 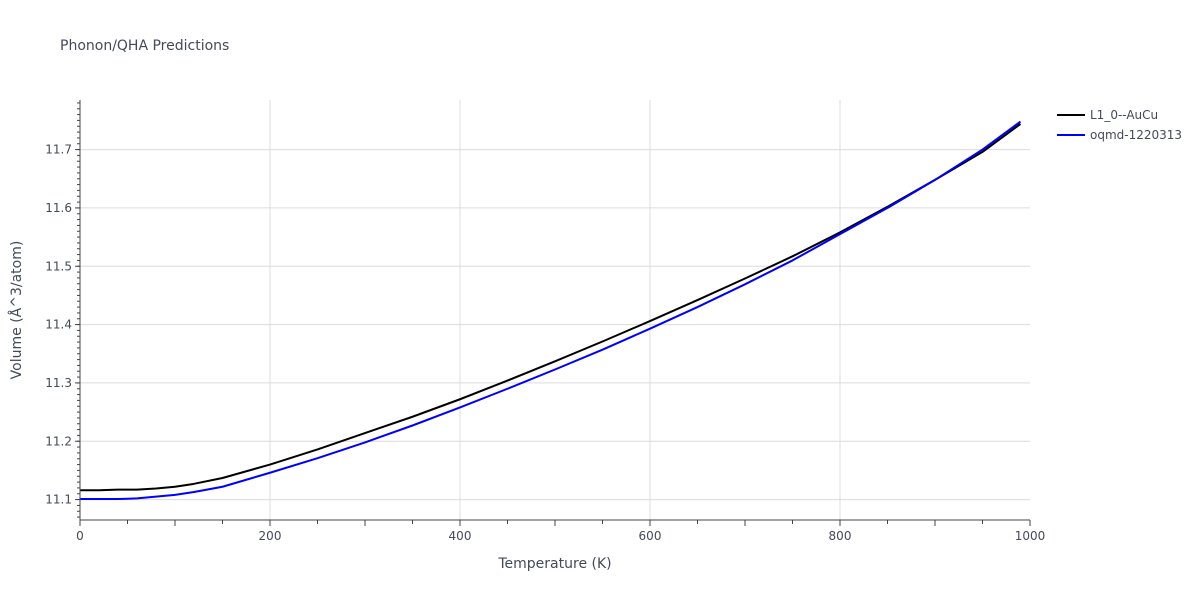 I want to click on y-tick-label: 11.1, so click(x=58, y=500).